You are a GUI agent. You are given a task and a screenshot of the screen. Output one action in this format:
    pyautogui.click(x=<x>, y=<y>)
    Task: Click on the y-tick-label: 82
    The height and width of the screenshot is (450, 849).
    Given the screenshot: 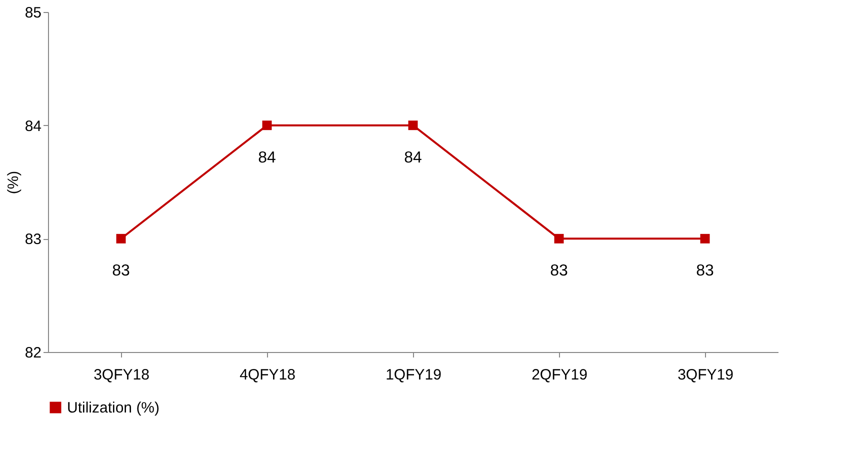 What is the action you would take?
    pyautogui.click(x=33, y=353)
    